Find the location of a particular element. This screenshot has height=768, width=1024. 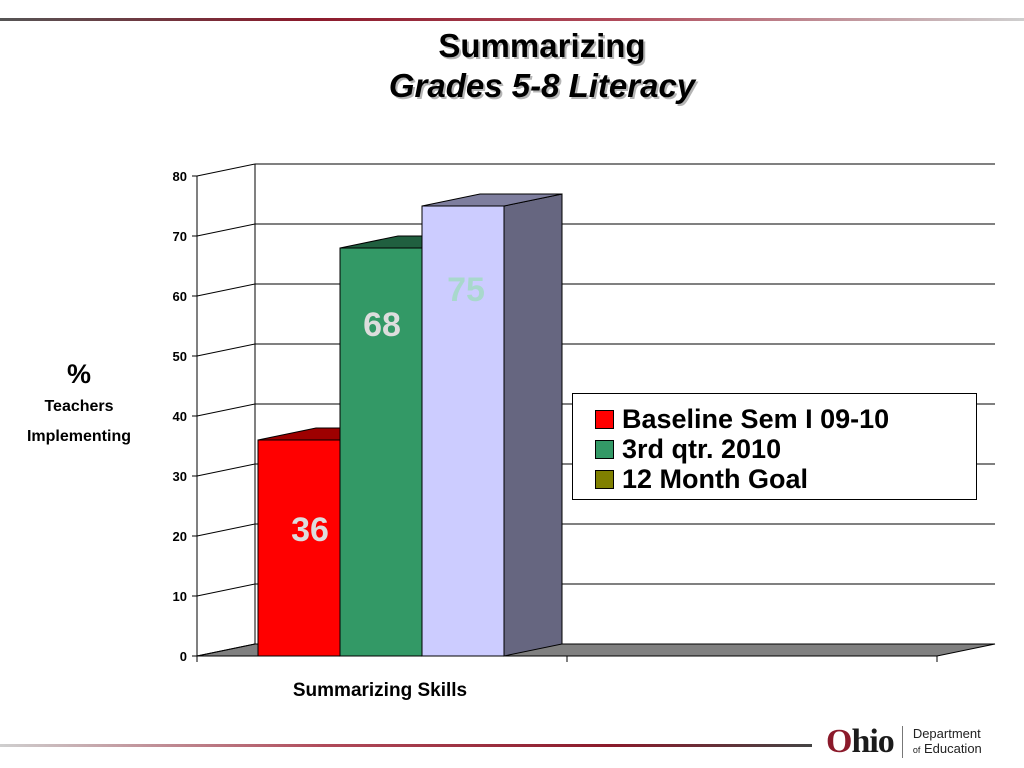

legend-label-3rd-qtr: 3rd qtr. 2010 is located at coordinates (702, 449).